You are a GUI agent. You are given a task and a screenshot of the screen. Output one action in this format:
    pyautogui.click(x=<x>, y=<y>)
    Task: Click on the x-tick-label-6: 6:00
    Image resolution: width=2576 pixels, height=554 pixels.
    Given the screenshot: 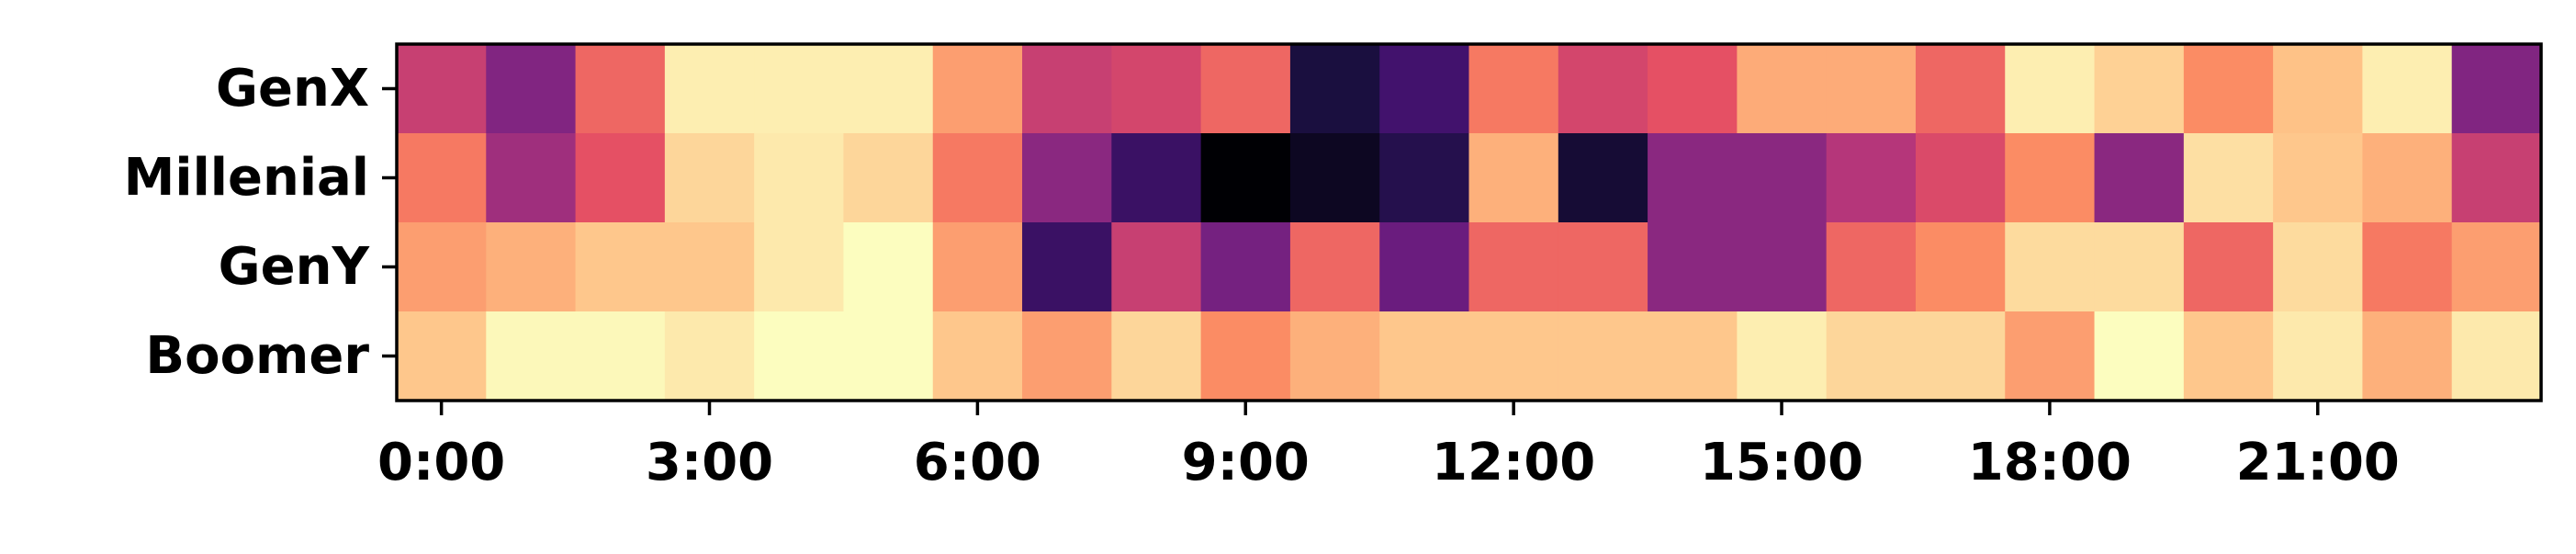 What is the action you would take?
    pyautogui.click(x=978, y=462)
    